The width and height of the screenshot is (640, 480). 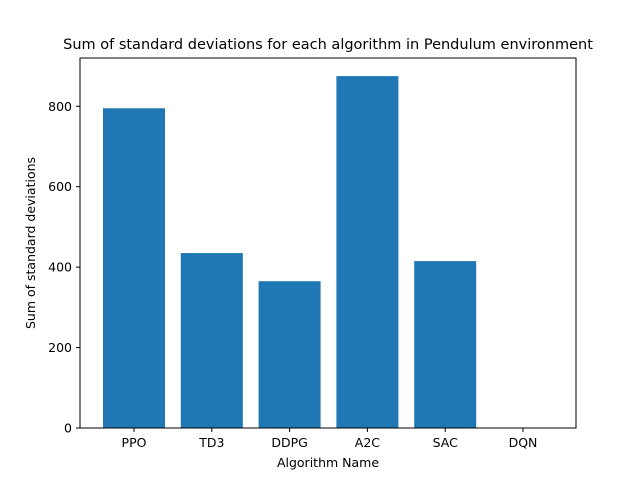 What do you see at coordinates (60, 347) in the screenshot?
I see `y-tick-label: 200` at bounding box center [60, 347].